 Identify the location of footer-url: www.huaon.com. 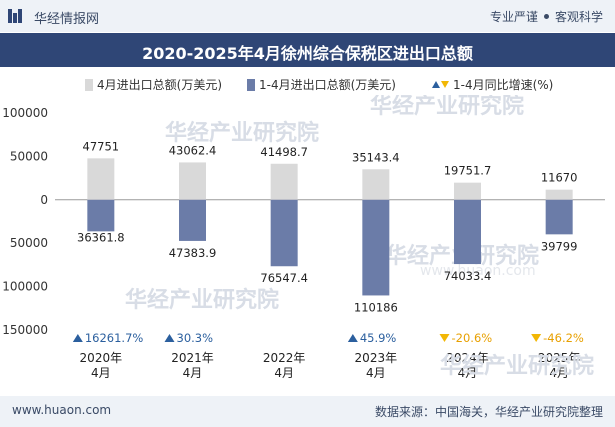
(62, 410).